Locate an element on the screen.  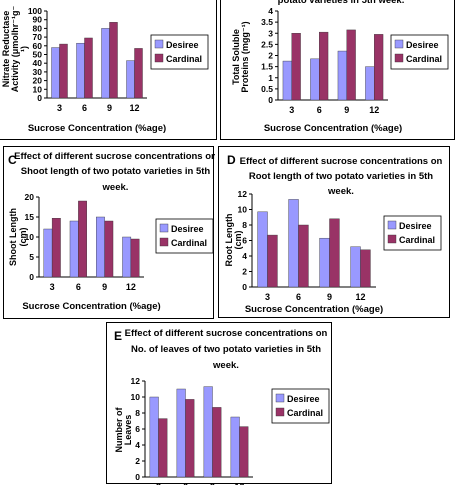
y-tick-label: 20 is located at coordinates (38, 81).